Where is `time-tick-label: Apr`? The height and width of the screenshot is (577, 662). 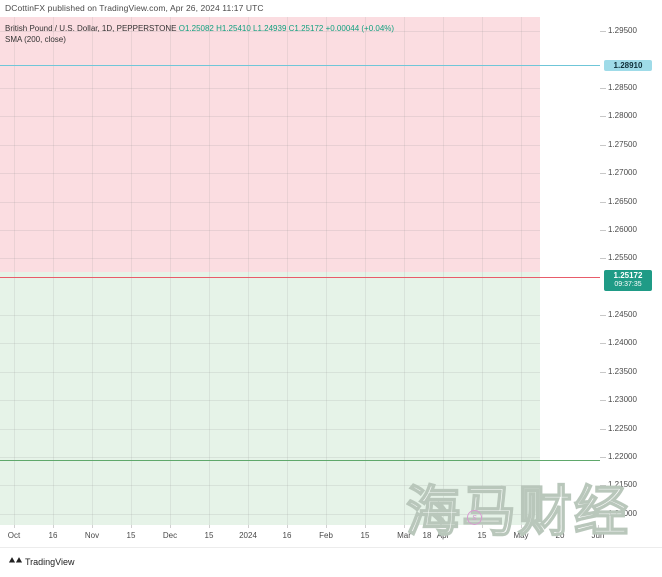
time-tick-label: Apr is located at coordinates (443, 535).